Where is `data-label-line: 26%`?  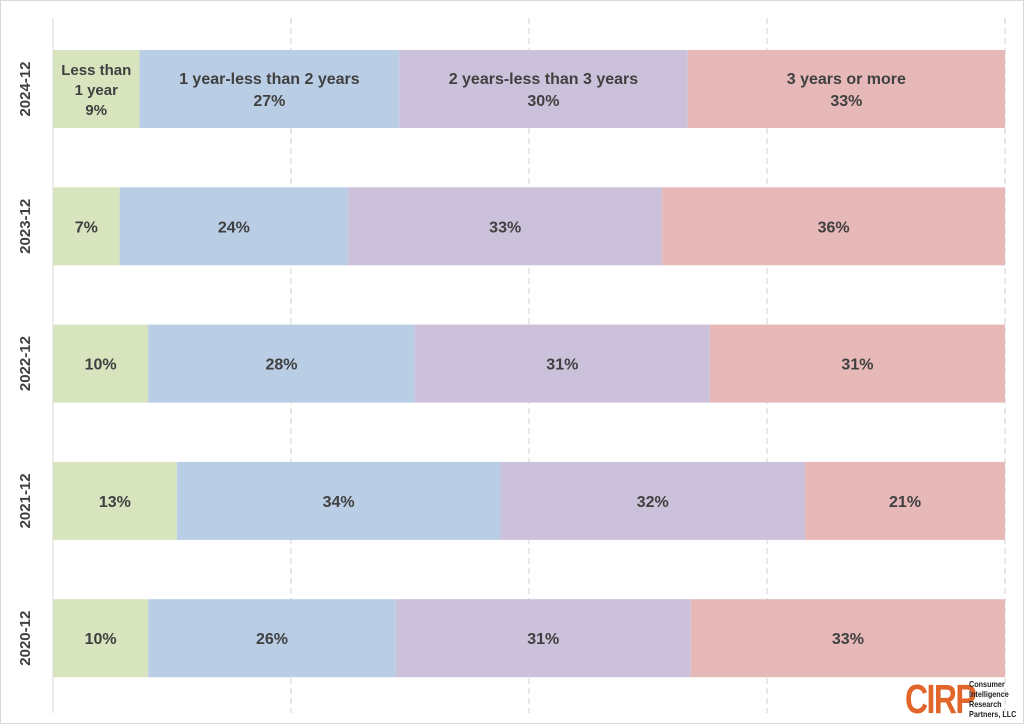 data-label-line: 26% is located at coordinates (272, 639).